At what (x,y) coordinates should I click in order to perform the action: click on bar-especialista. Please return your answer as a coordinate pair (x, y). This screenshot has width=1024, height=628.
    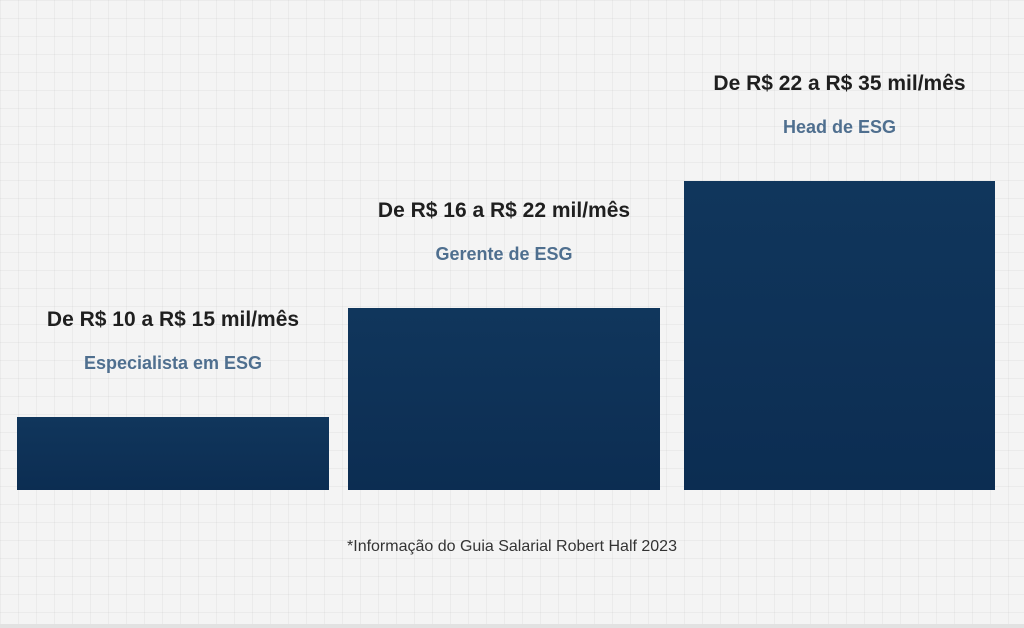
    Looking at the image, I should click on (173, 453).